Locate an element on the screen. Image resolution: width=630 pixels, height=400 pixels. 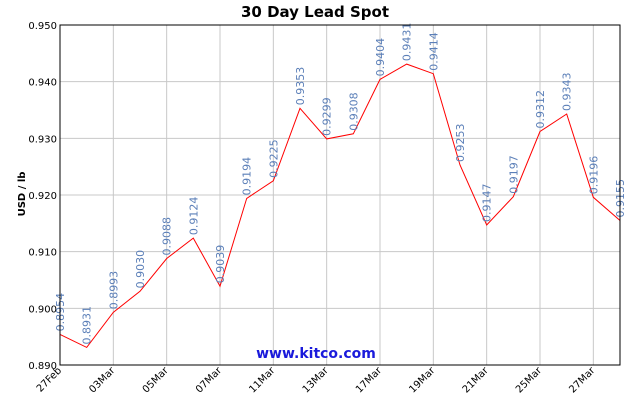
data-label: 0.9299 is located at coordinates (327, 116).